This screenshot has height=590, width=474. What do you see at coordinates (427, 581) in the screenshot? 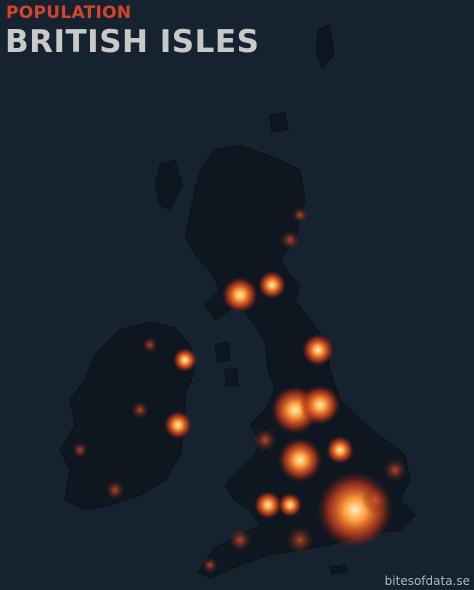
I see `credit: bitesofdata.se` at bounding box center [427, 581].